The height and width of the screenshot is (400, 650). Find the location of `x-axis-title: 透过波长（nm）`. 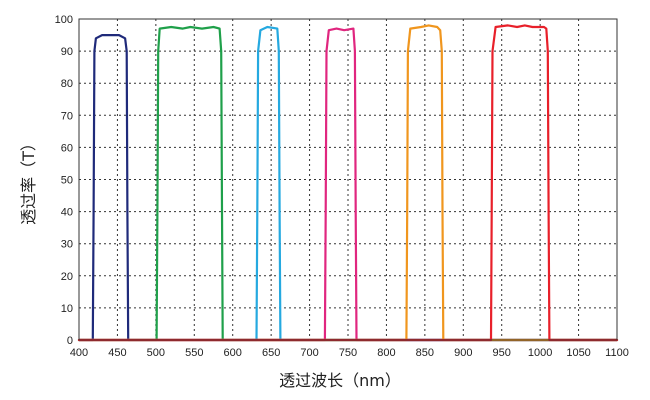

x-axis-title: 透过波长（nm） is located at coordinates (340, 380).